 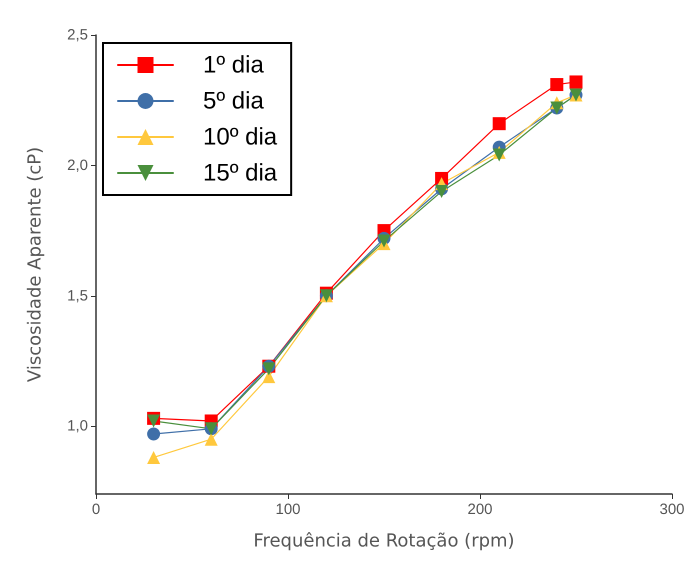 What do you see at coordinates (240, 137) in the screenshot?
I see `legend-label: 10º dia` at bounding box center [240, 137].